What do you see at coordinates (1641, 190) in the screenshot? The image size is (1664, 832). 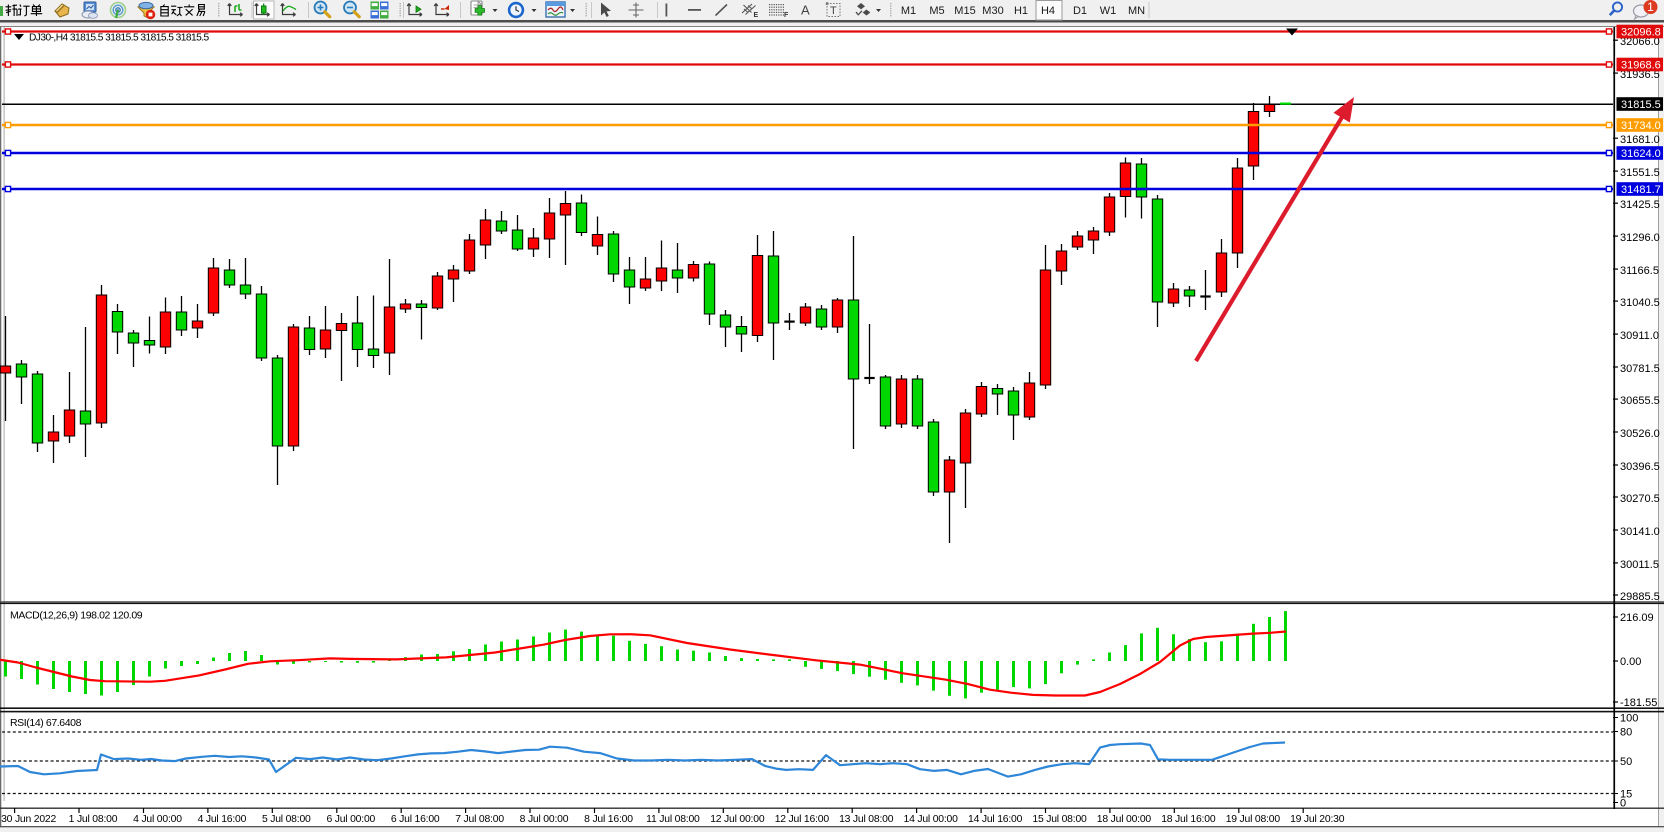 I see `svg-text: 31481.7` at bounding box center [1641, 190].